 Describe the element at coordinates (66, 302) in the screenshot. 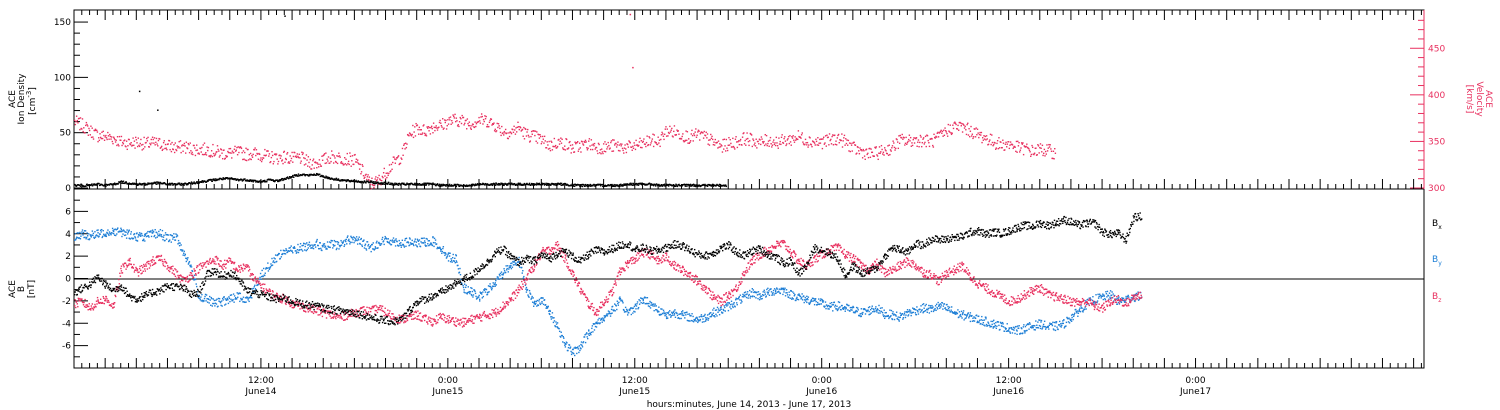

I see `bfield-tick-label: -2` at that location.